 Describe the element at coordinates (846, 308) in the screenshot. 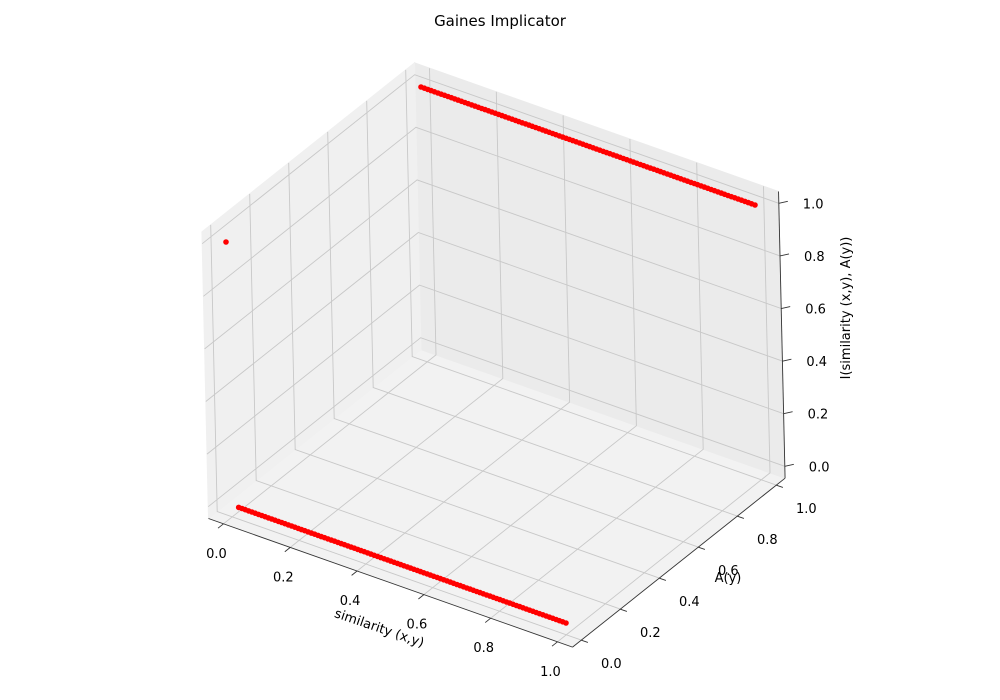

I see `z-axis-label: I(similarity (x,y), A(y))` at that location.